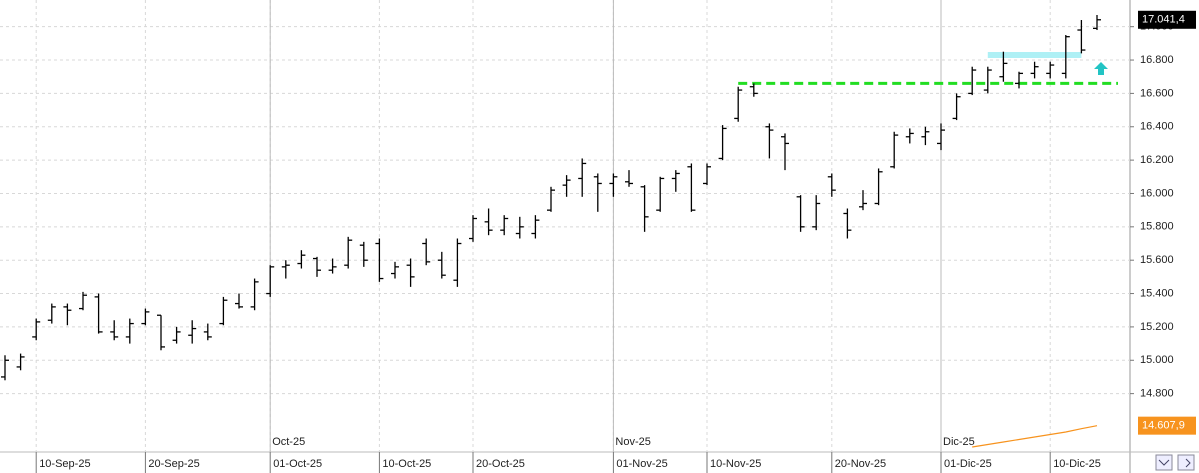  Describe the element at coordinates (1157, 227) in the screenshot. I see `y-tick-label: 15.800` at that location.